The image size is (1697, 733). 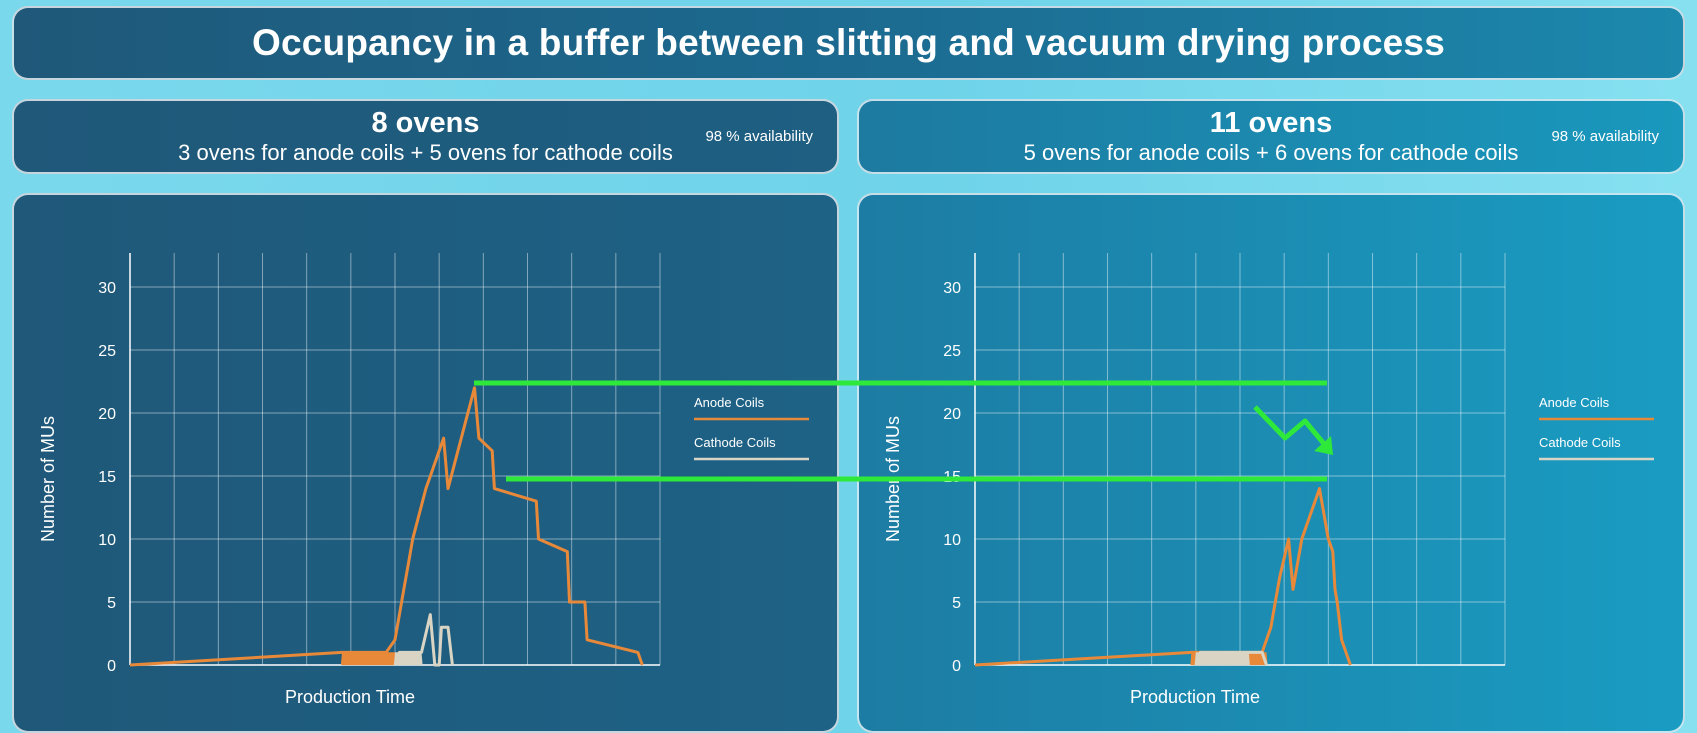 I want to click on series-noise-anode, so click(x=368, y=659).